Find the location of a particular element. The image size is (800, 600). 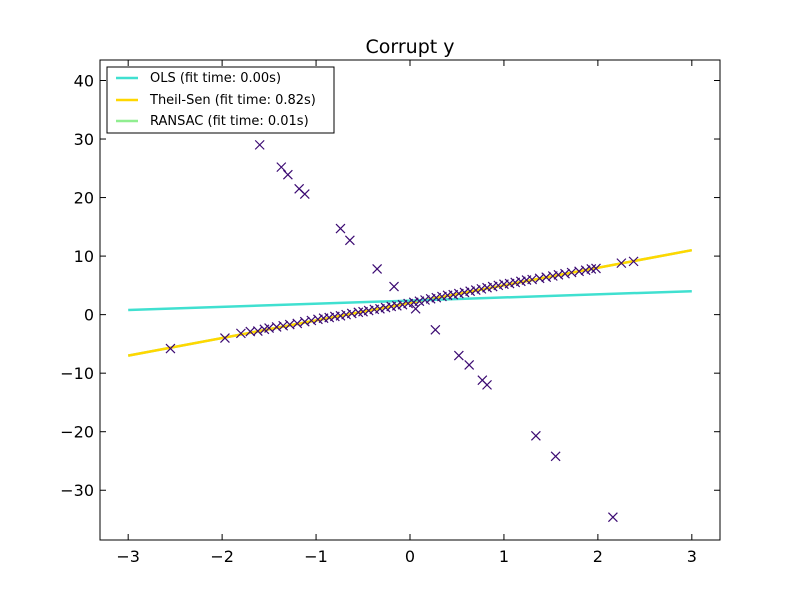

y-tick-label: −10 is located at coordinates (77, 373).